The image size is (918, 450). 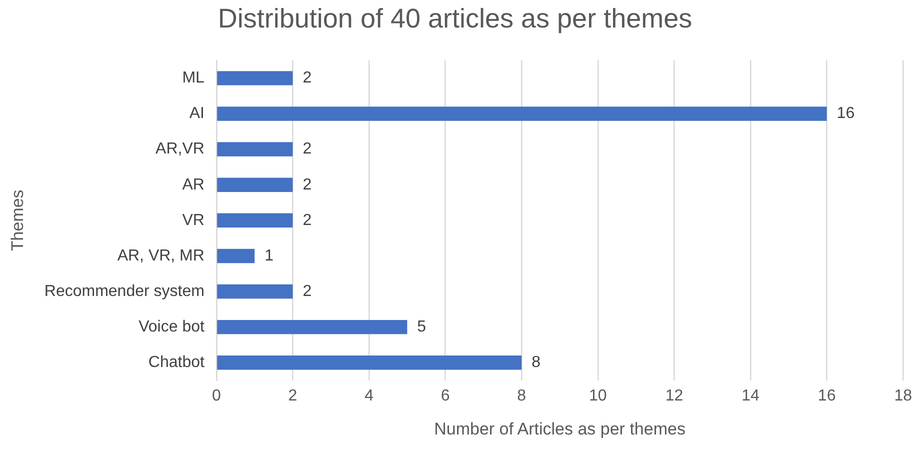 I want to click on y-tick-label: Chatbot, so click(x=176, y=363).